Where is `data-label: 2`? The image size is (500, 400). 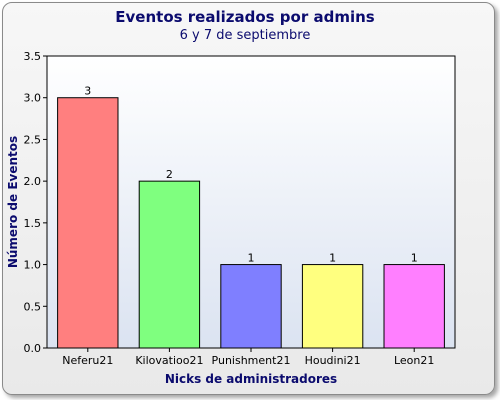 data-label: 2 is located at coordinates (169, 174).